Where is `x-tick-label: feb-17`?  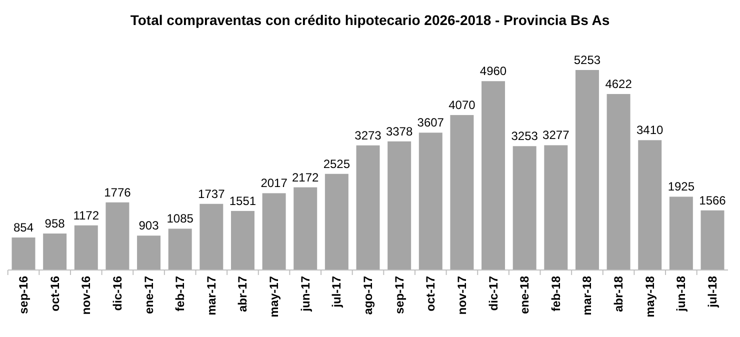 x-tick-label: feb-17 is located at coordinates (180, 294).